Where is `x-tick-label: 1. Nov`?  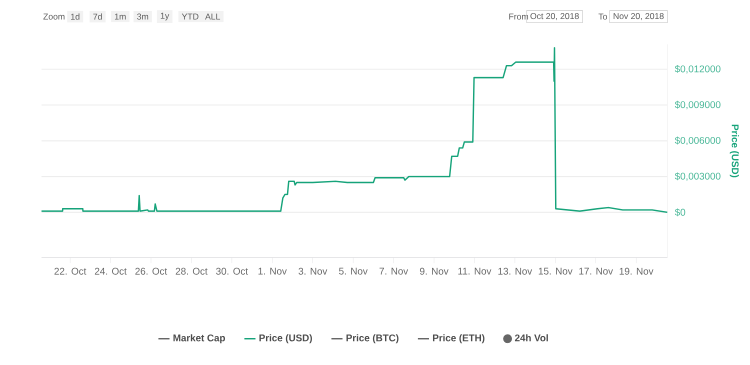 x-tick-label: 1. Nov is located at coordinates (272, 271).